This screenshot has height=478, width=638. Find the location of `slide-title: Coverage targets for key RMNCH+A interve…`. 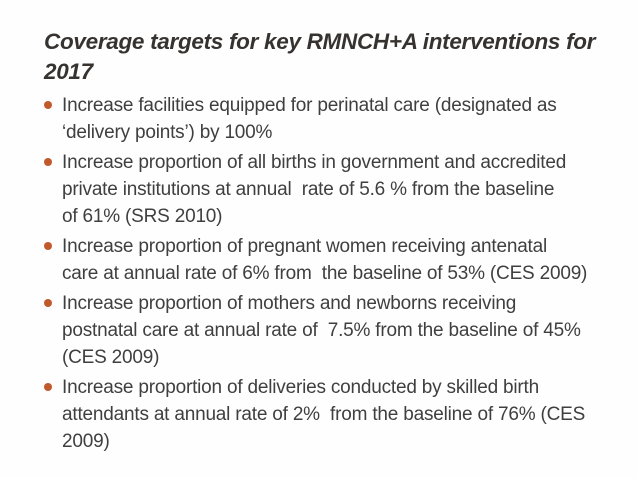

slide-title: Coverage targets for key RMNCH+A interve… is located at coordinates (320, 56).